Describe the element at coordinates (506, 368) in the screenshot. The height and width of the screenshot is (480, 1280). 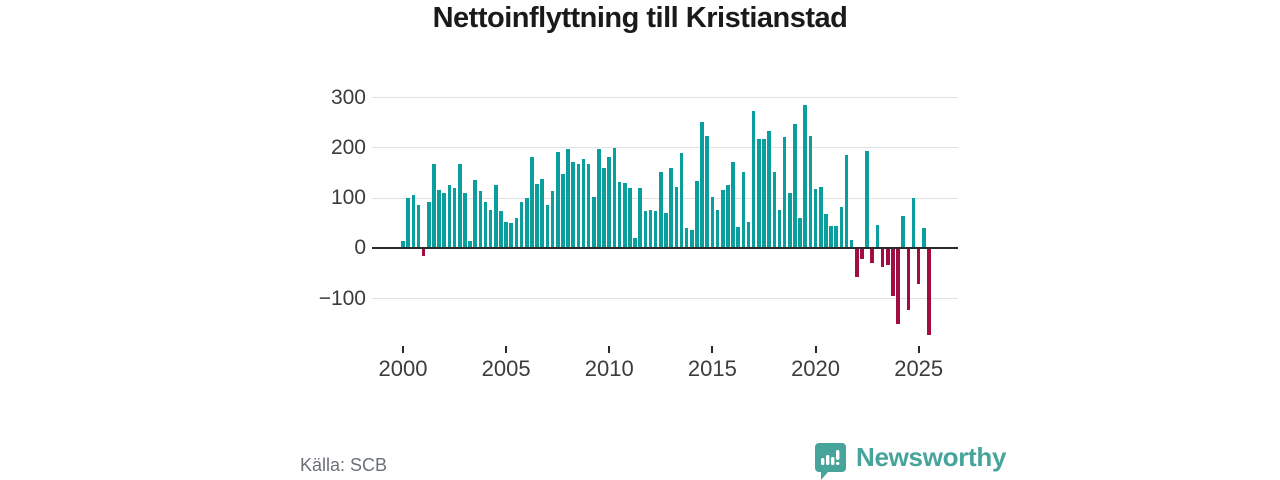
I see `x-axis-label: 2005` at that location.